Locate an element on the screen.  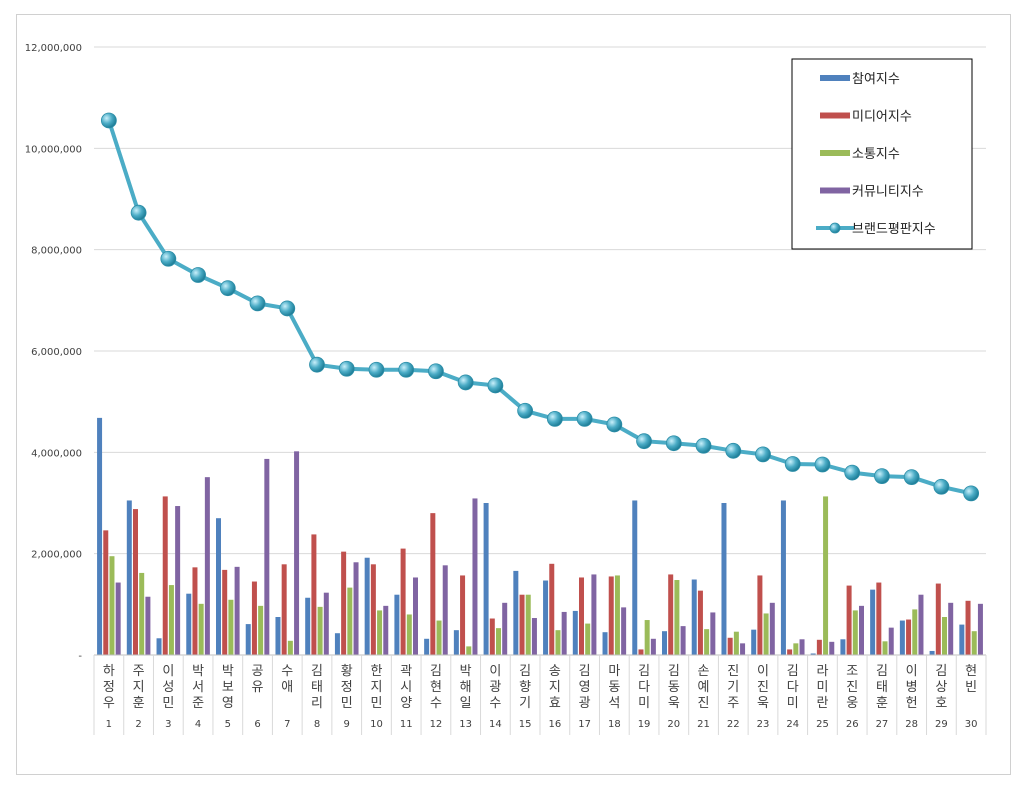
rank-label: 22 is located at coordinates (733, 724).